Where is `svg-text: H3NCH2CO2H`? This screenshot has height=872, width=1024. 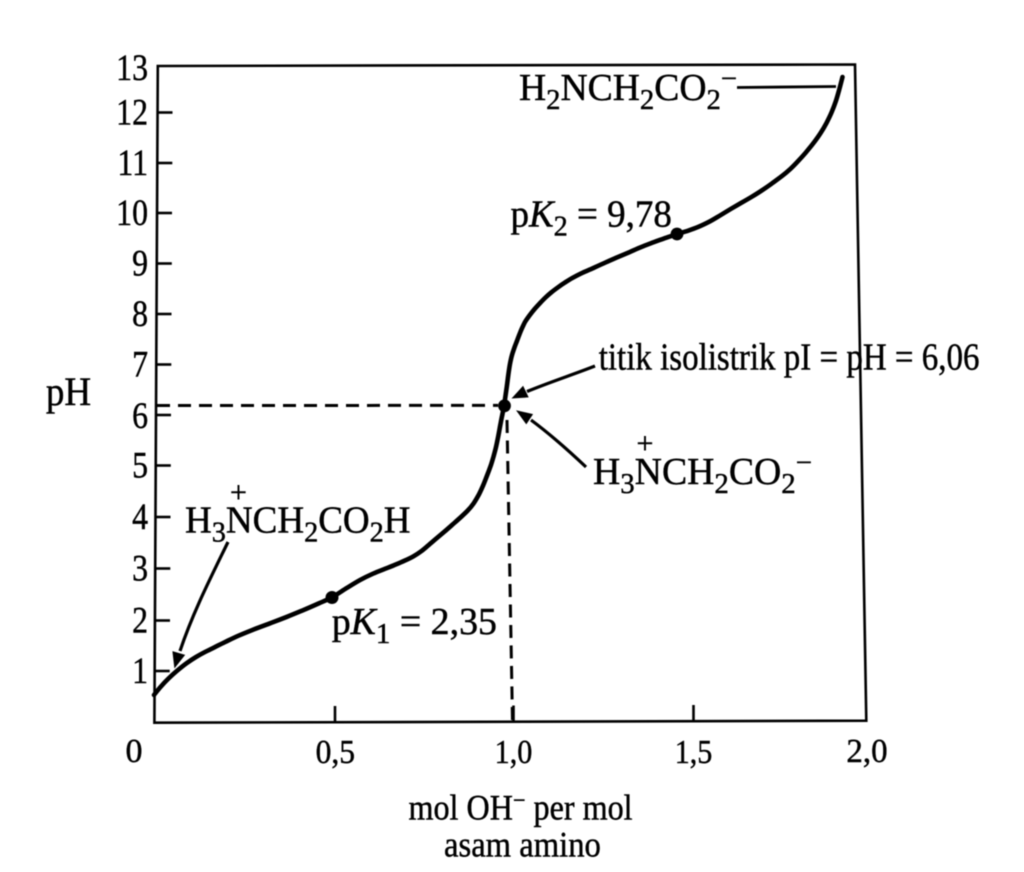
svg-text: H3NCH2CO2H is located at coordinates (298, 524).